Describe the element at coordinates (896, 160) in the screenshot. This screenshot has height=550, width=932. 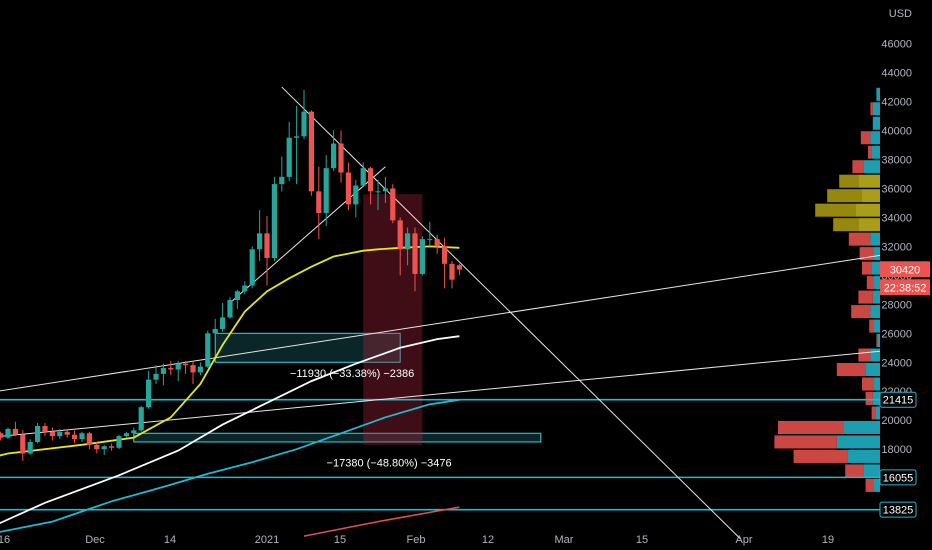
I see `y-tick-label-13: 38000` at that location.